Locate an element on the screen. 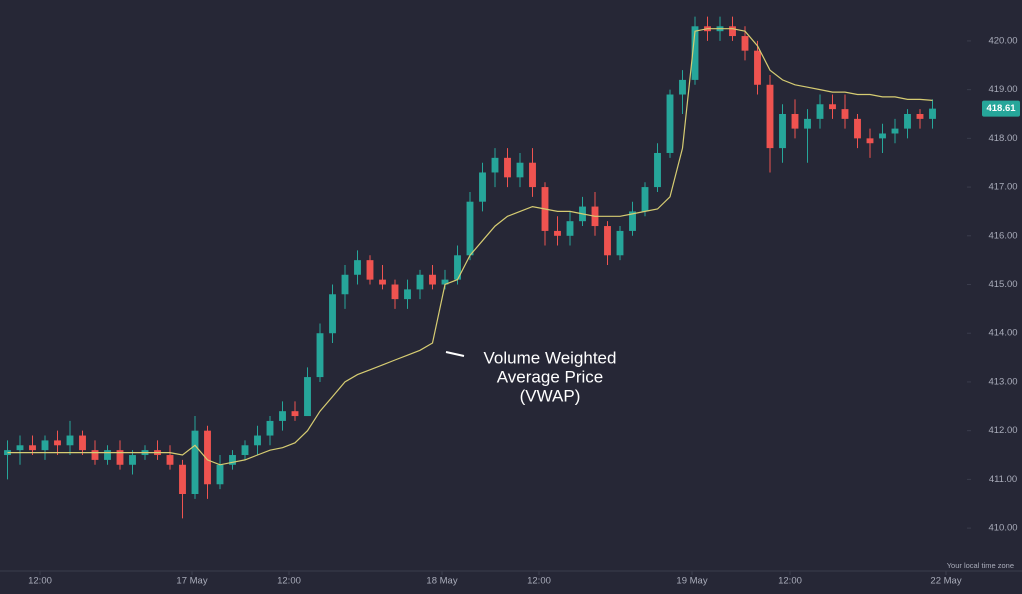 The width and height of the screenshot is (1022, 594). y-tick-label: 411.00 is located at coordinates (1003, 479).